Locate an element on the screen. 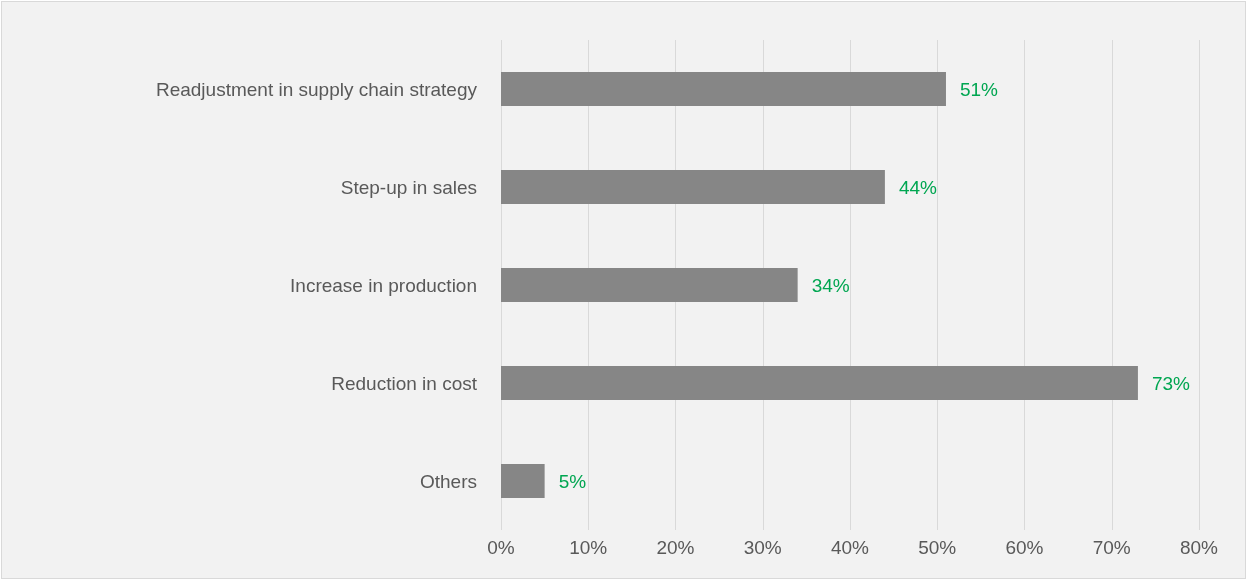 The image size is (1247, 580). x-tick-label: 10% is located at coordinates (588, 547).